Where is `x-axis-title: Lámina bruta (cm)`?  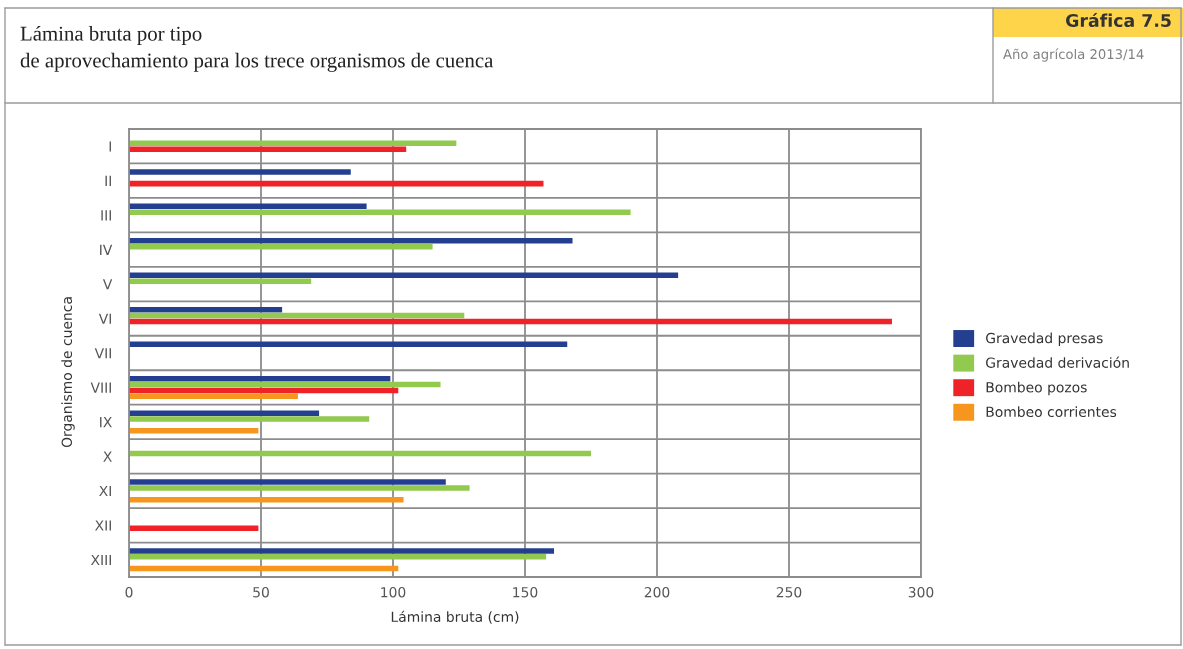
x-axis-title: Lámina bruta (cm) is located at coordinates (455, 617).